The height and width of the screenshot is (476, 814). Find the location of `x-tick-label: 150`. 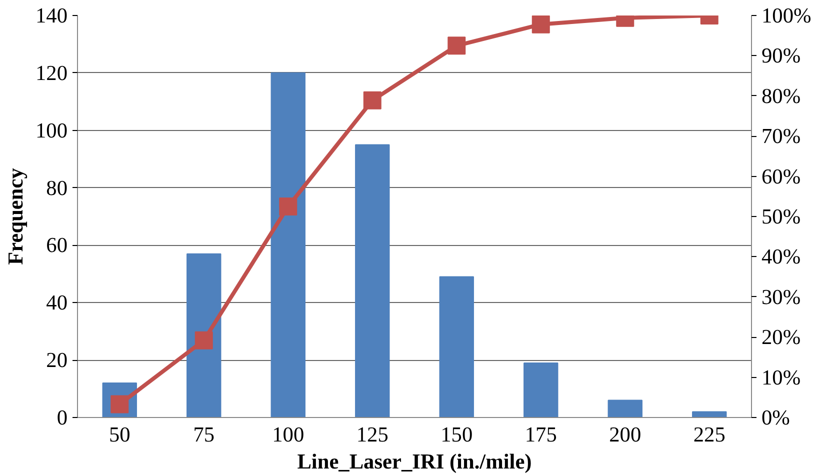

x-tick-label: 150 is located at coordinates (456, 434).